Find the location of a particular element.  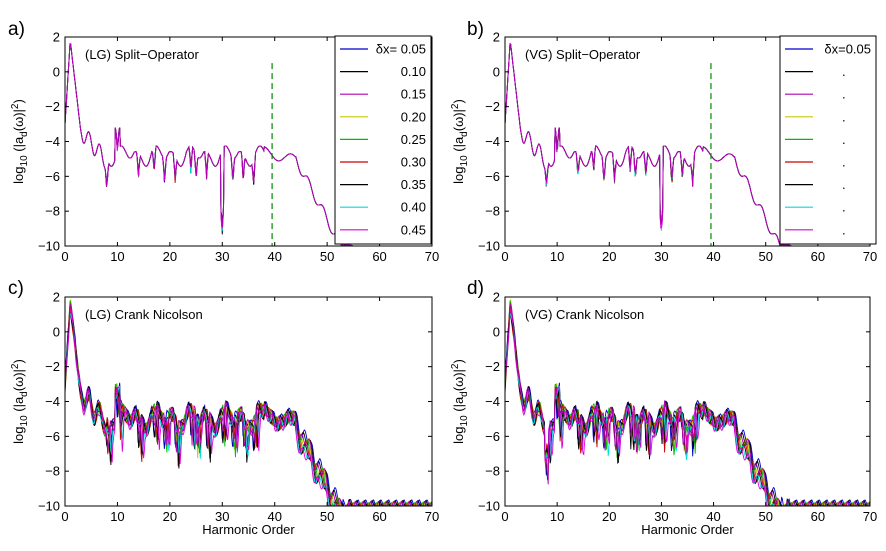

panel-title: (LG) Split−Operator is located at coordinates (142, 54).